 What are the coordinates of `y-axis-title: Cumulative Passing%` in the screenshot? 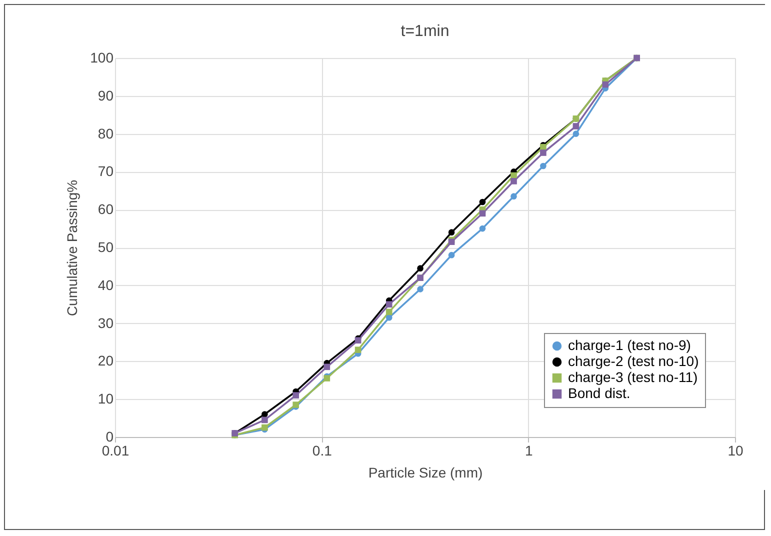 It's located at (72, 248).